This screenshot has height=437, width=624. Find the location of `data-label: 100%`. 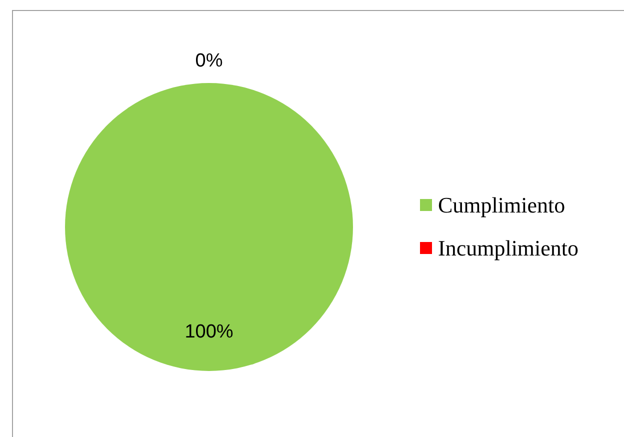

data-label: 100% is located at coordinates (209, 332).